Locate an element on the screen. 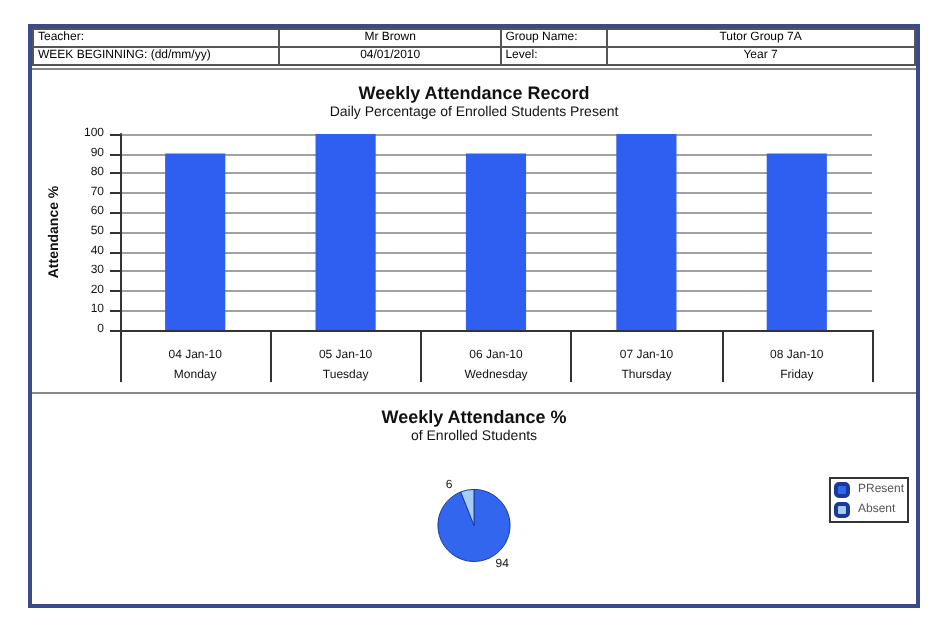 The width and height of the screenshot is (952, 640). chart-title: Weekly Attendance % is located at coordinates (474, 417).